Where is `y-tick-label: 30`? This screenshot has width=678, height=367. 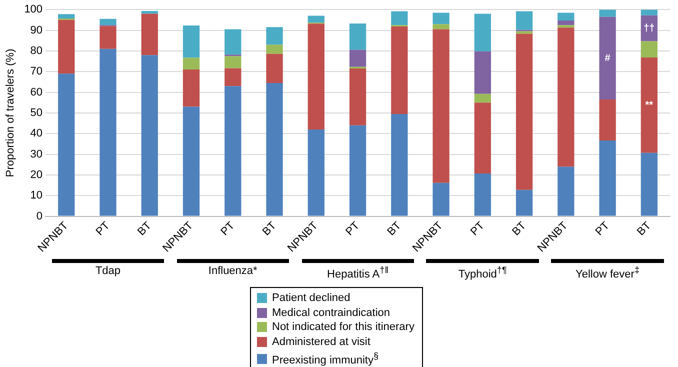 y-tick-label: 30 is located at coordinates (36, 154).